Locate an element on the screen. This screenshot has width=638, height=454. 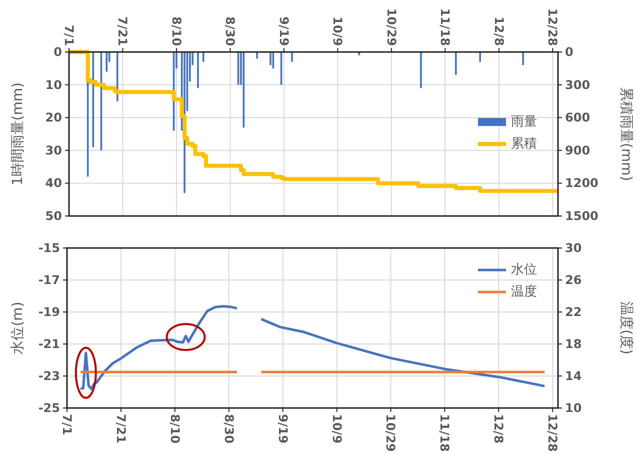
y2-tick-label: 22 is located at coordinates (573, 312).